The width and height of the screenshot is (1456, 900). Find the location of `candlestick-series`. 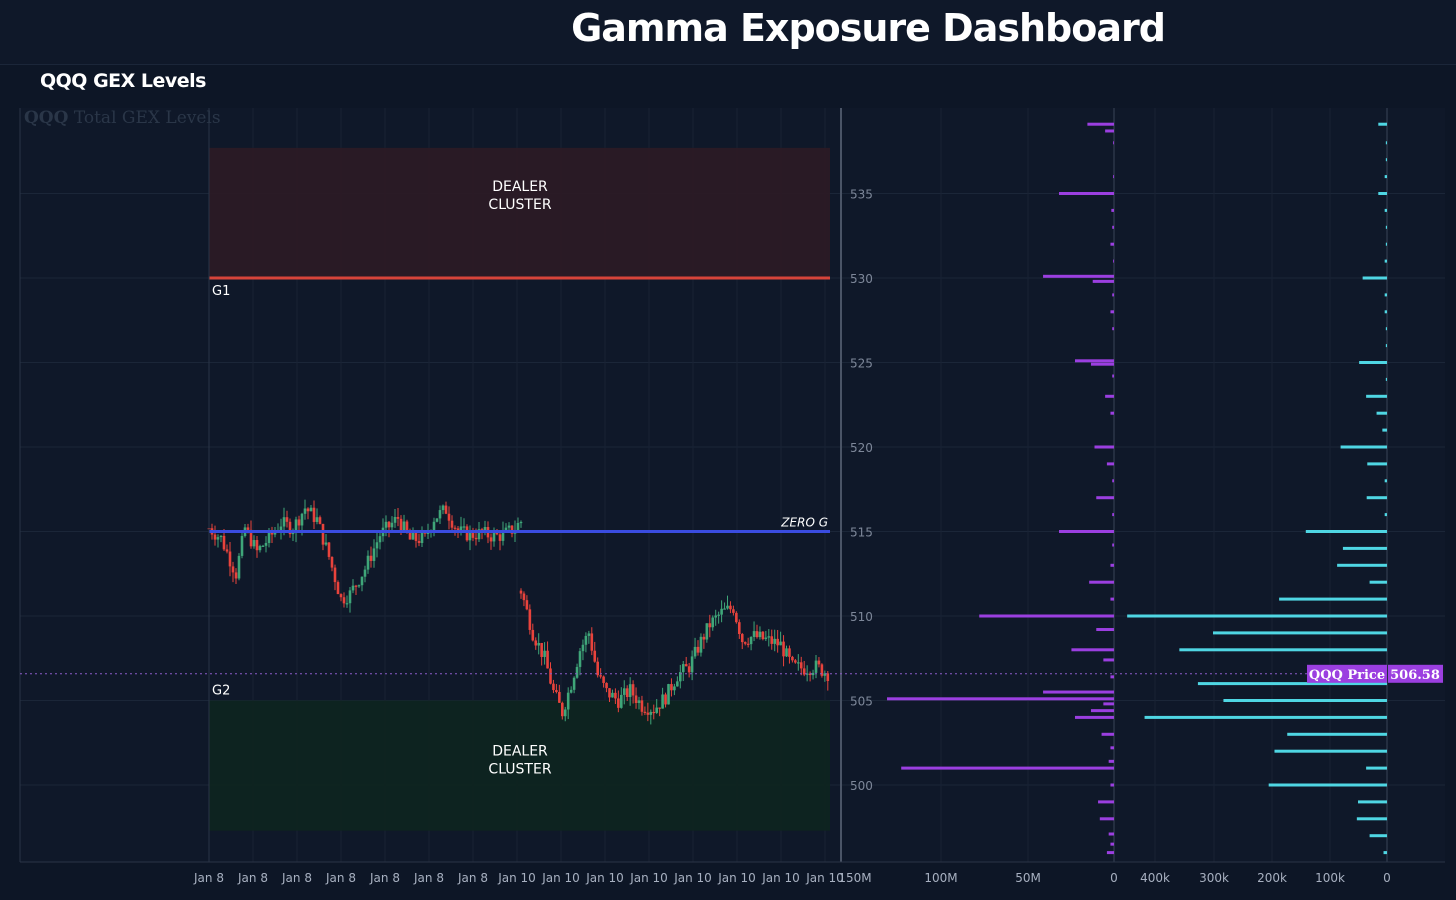

candlestick-series is located at coordinates (518, 612).